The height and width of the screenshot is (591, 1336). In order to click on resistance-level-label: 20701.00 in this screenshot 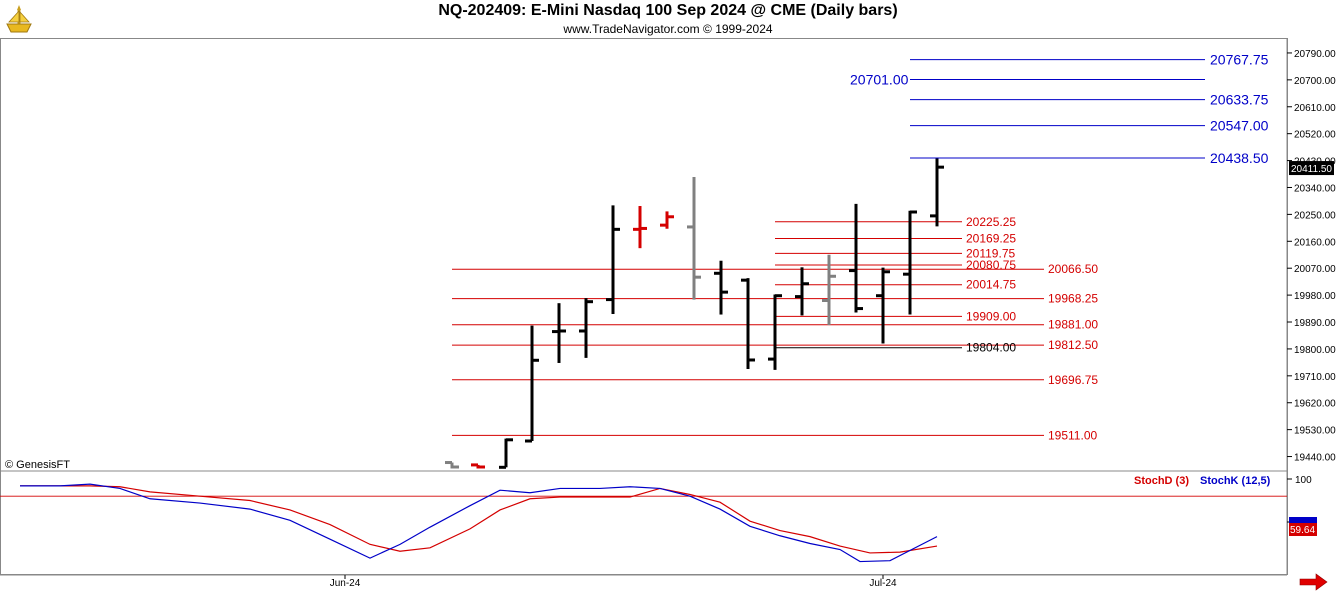, I will do `click(879, 80)`.